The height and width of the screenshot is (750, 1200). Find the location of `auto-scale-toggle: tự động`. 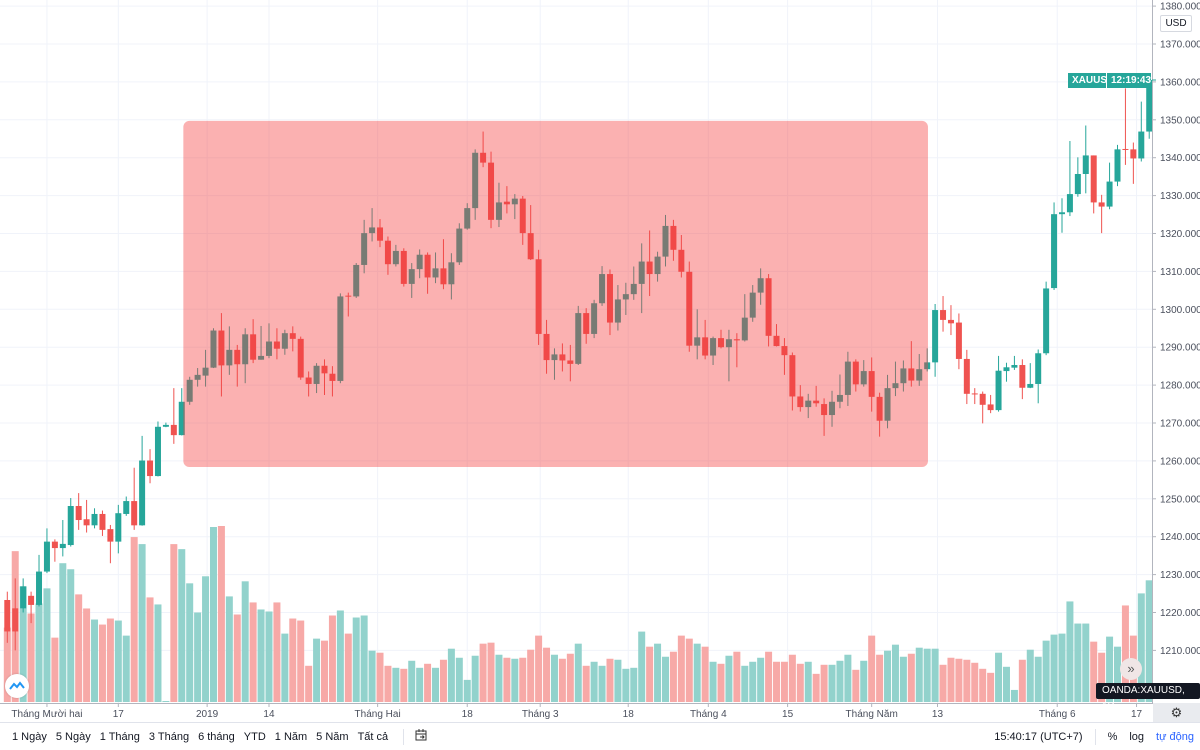

auto-scale-toggle: tự động is located at coordinates (1175, 737).